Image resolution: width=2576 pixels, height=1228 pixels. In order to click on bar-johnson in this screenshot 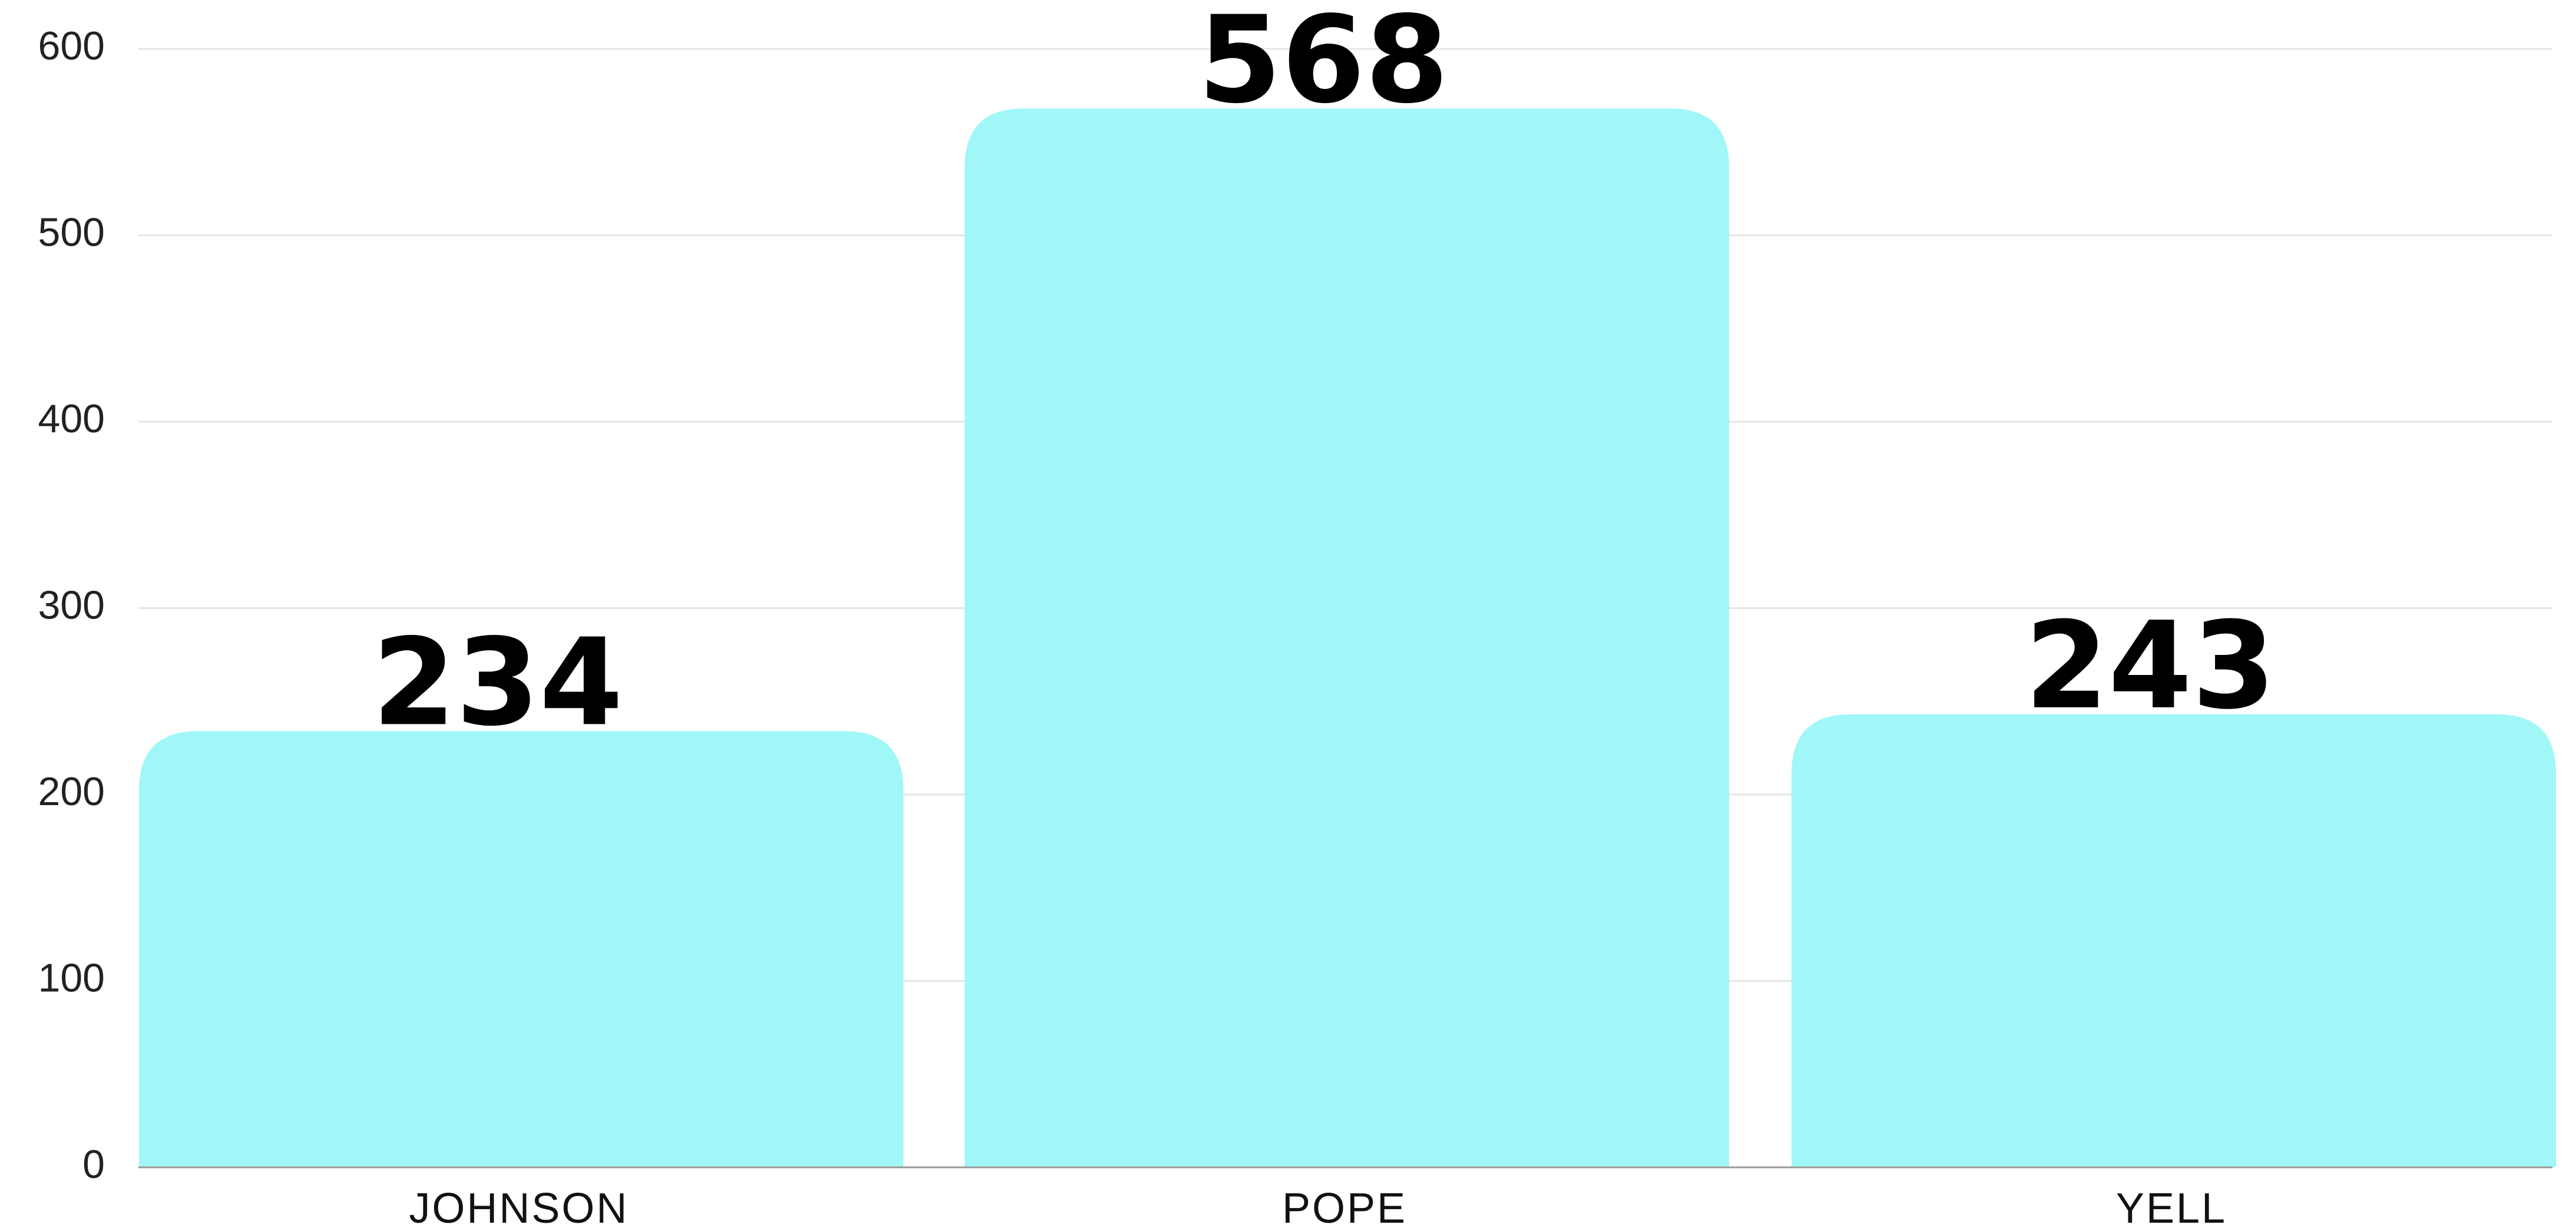, I will do `click(521, 949)`.